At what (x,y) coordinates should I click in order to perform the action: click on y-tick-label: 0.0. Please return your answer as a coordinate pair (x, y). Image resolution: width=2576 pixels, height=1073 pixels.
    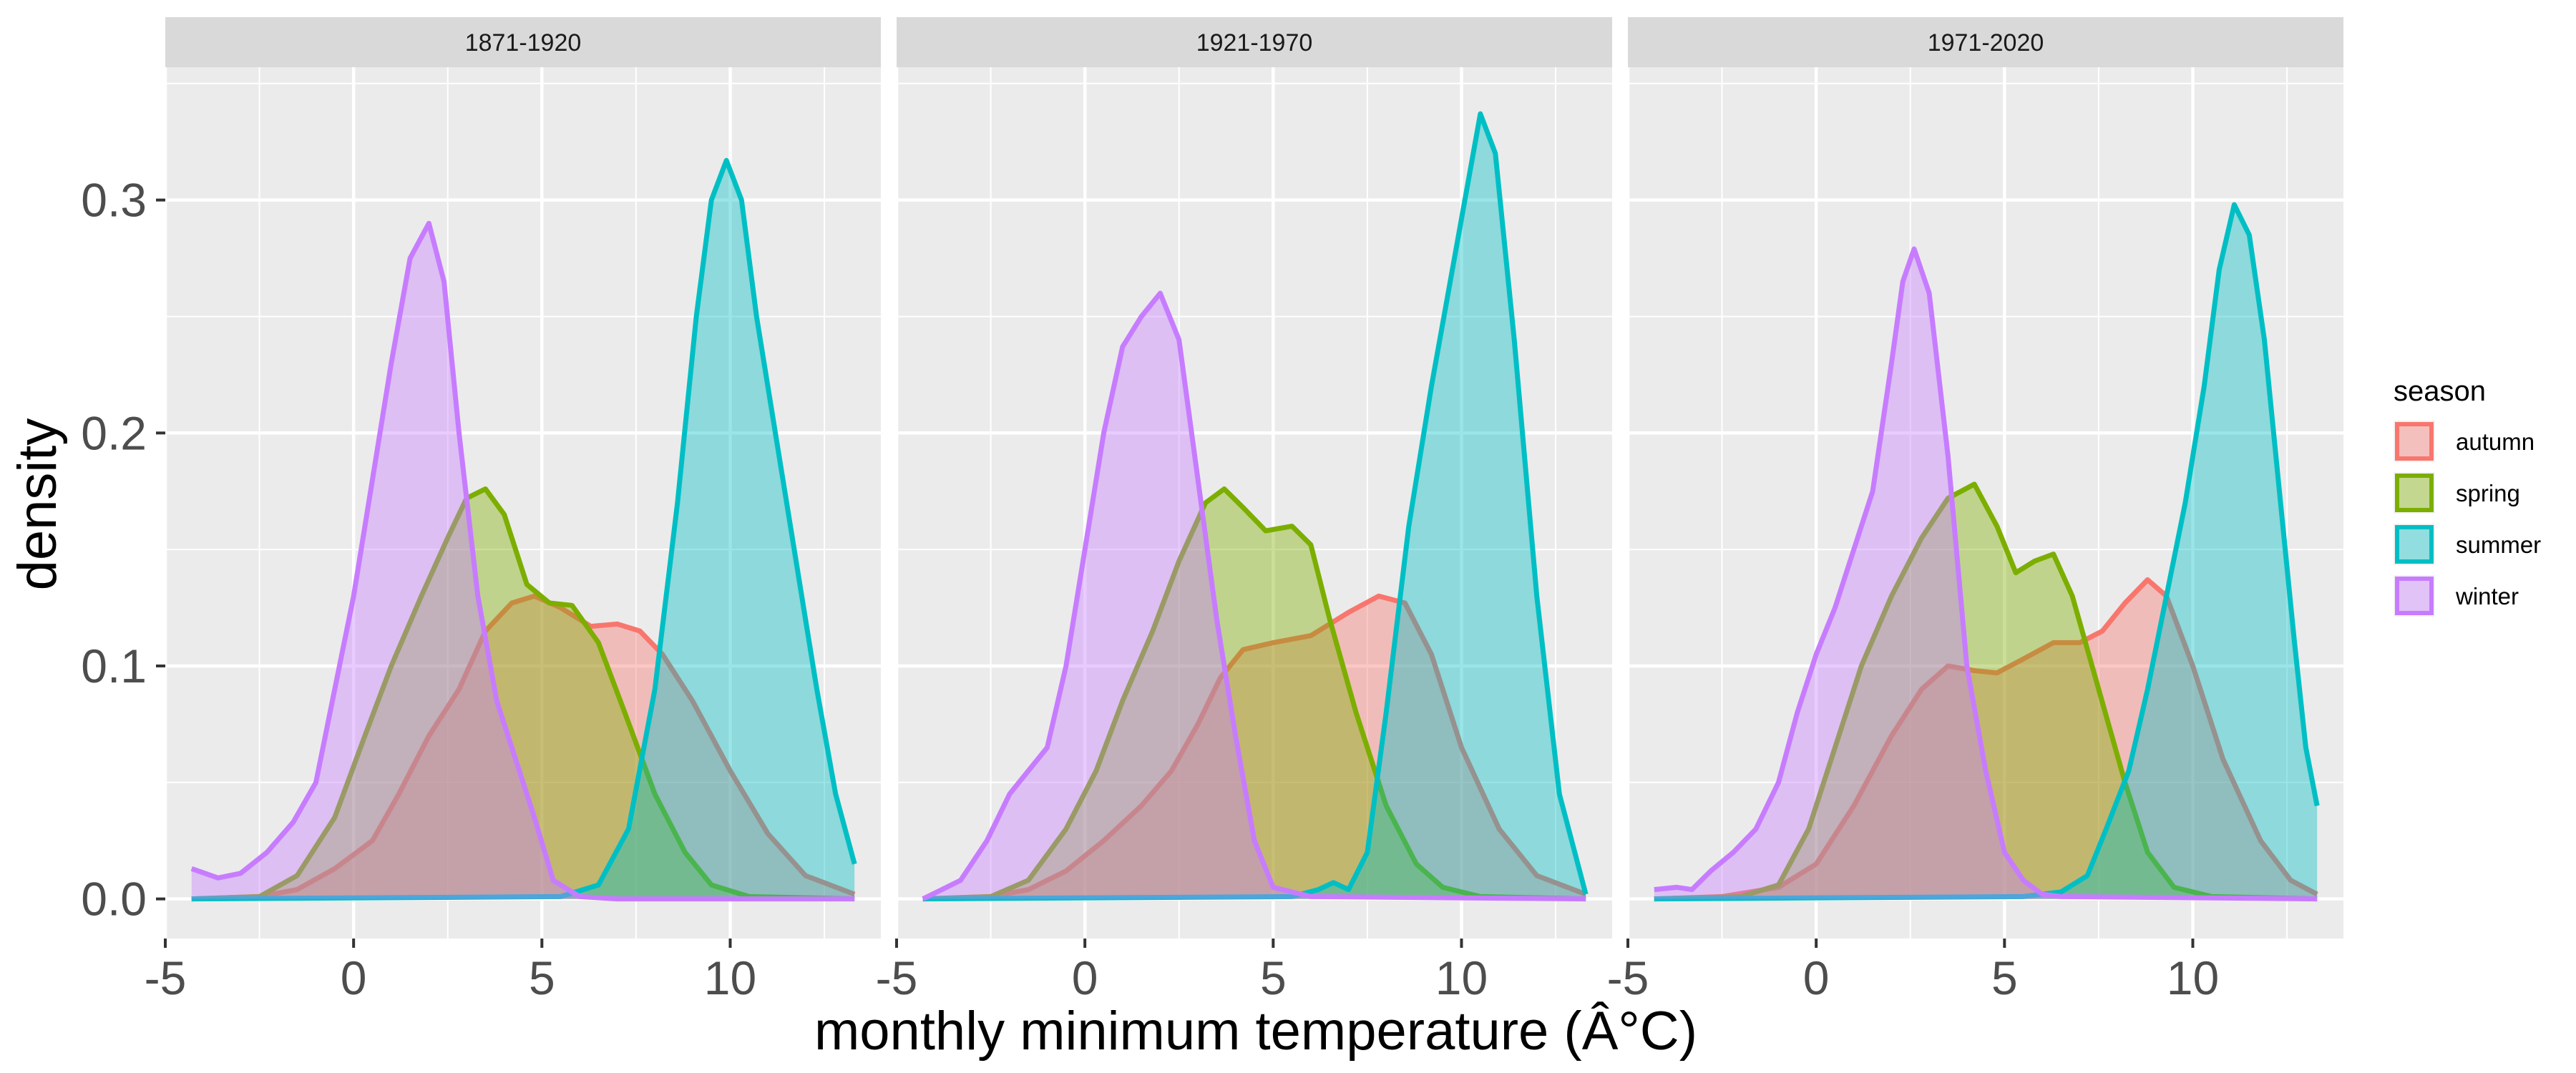
    Looking at the image, I should click on (114, 900).